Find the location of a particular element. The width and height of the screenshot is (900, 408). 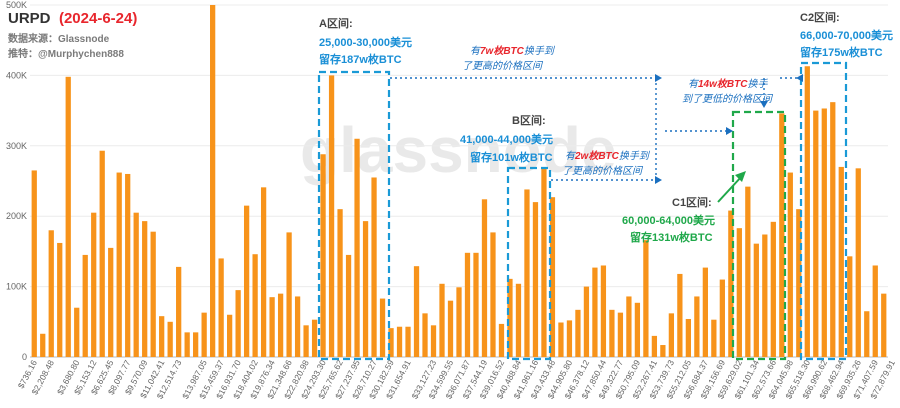

zone-b-box is located at coordinates (529, 263).